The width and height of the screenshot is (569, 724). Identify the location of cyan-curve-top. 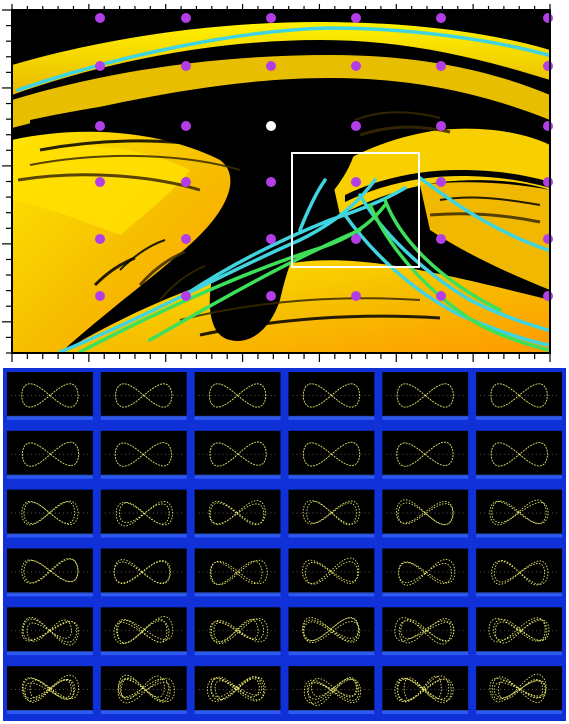
(283, 59).